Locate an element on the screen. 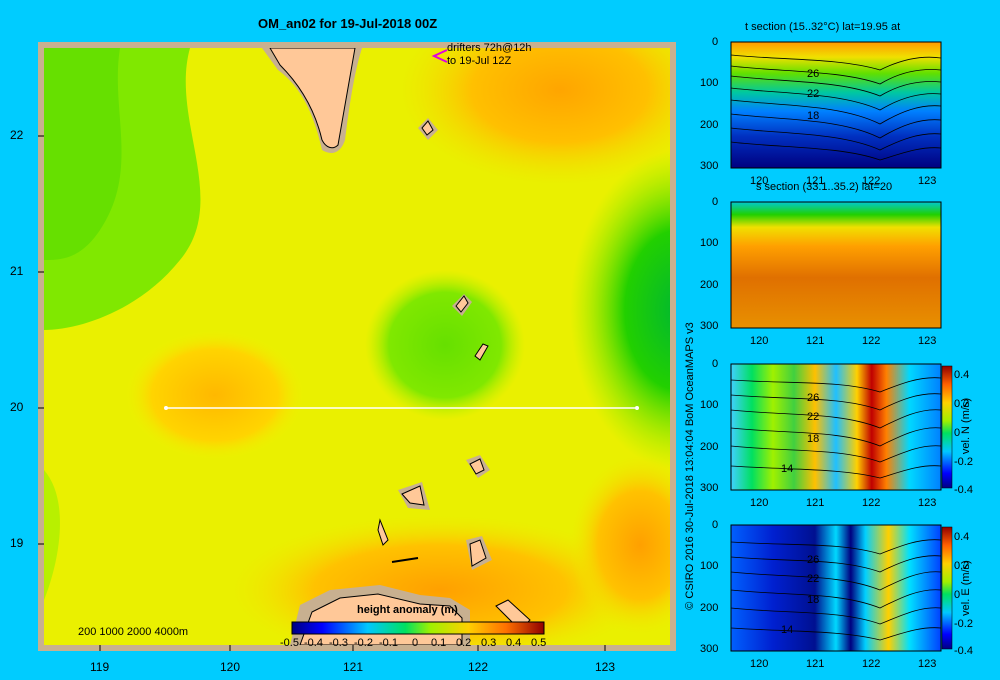 The height and width of the screenshot is (680, 1000). vele-colorbar-label: vel. E (m/s) is located at coordinates (965, 588).